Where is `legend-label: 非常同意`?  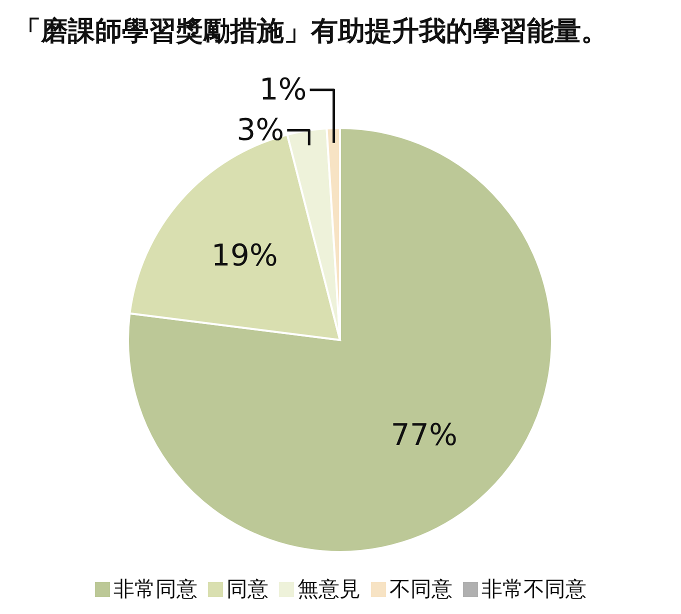
legend-label: 非常同意 is located at coordinates (156, 589).